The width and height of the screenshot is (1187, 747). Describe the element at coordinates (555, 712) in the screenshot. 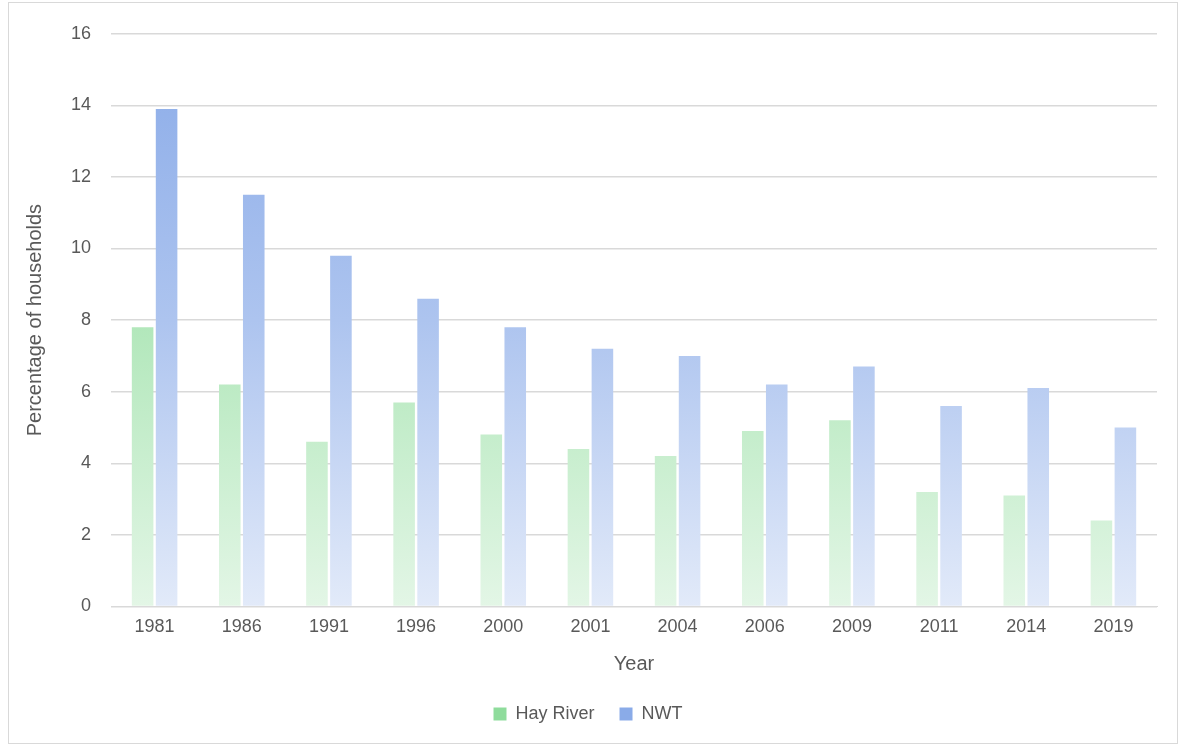

I see `legend-label: Hay River` at that location.